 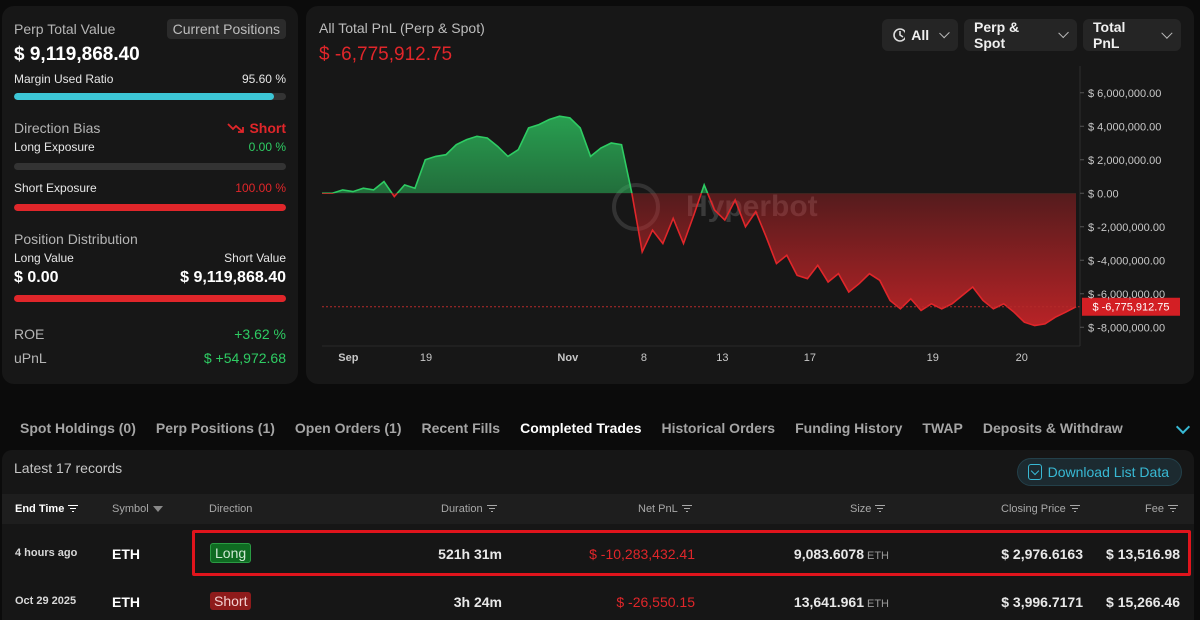 I want to click on tab-8: Deposits & Withdraw, so click(x=1052, y=428).